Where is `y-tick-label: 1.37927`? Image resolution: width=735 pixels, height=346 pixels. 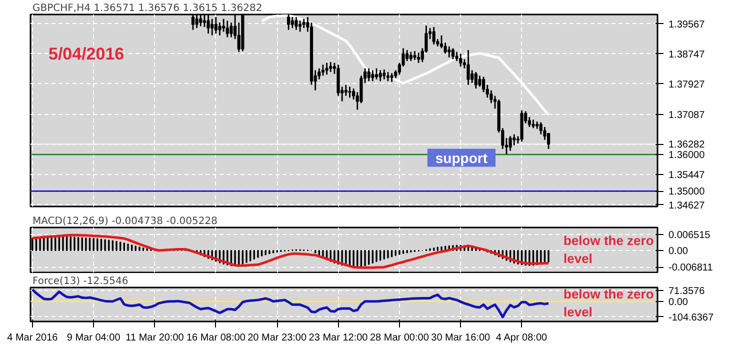 y-tick-label: 1.37927 is located at coordinates (687, 84).